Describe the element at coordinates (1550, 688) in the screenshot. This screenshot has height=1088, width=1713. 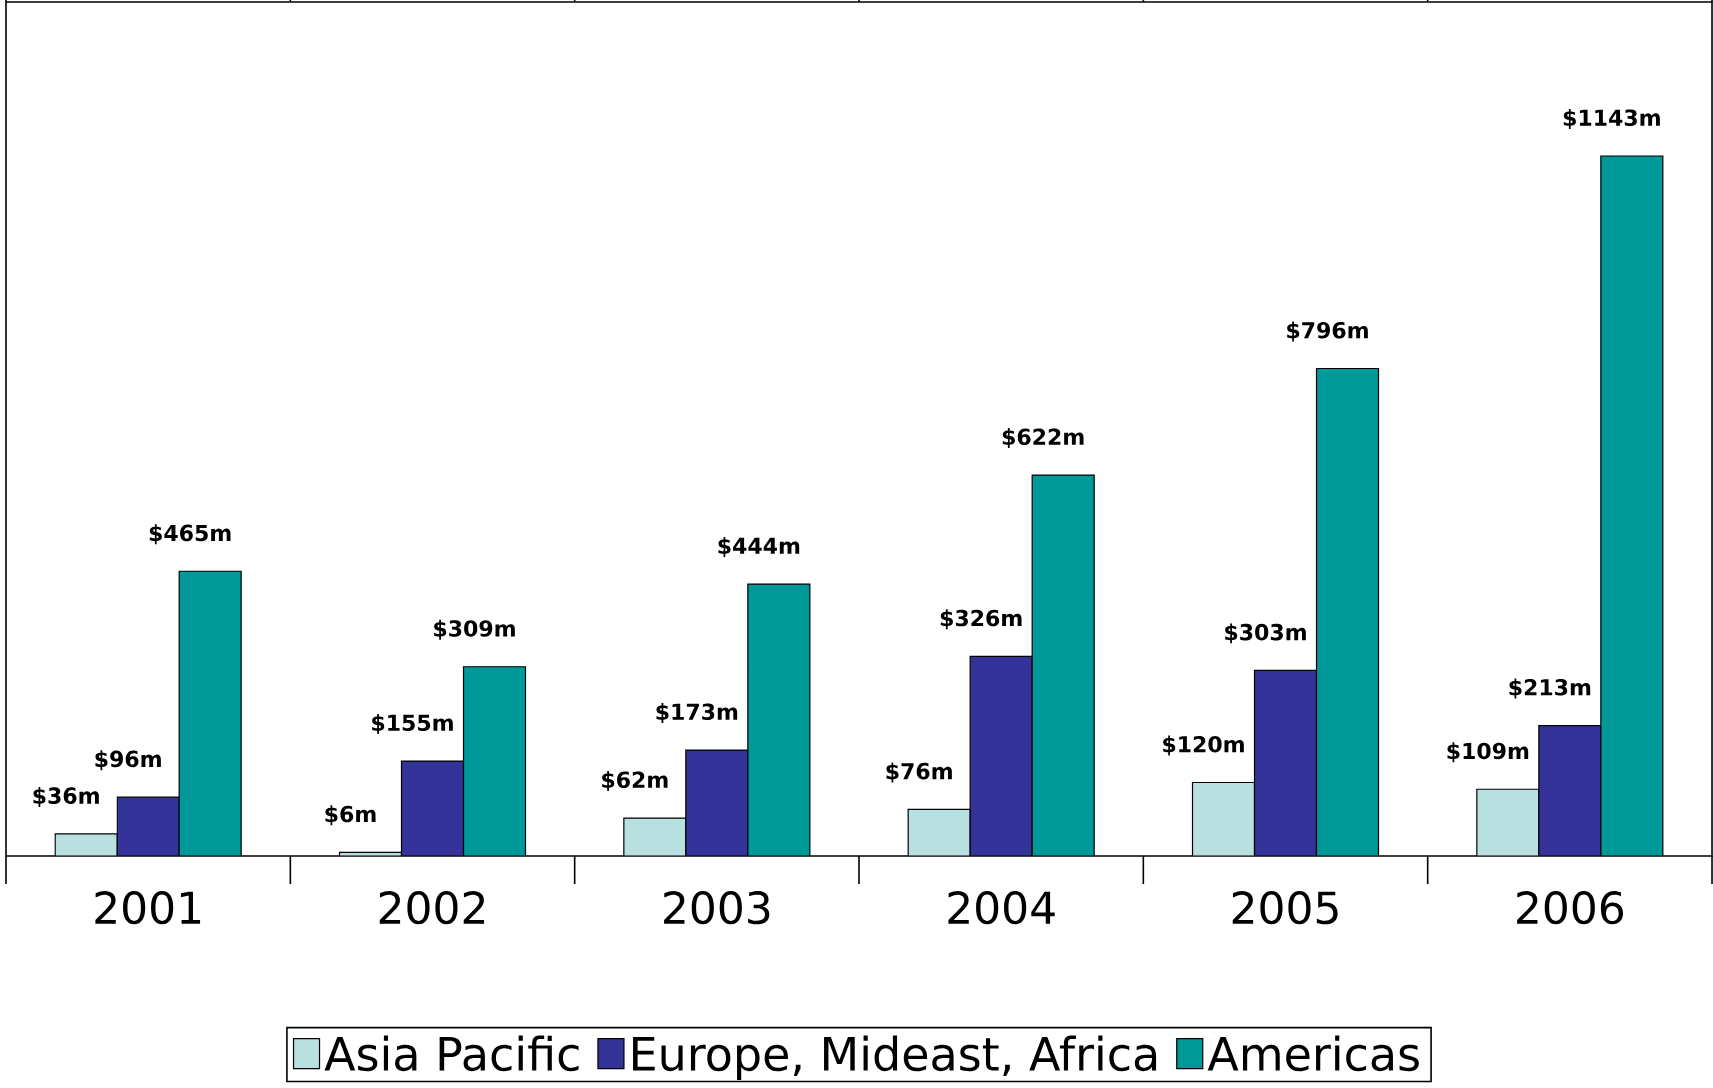
I see `data-label: $213m` at that location.